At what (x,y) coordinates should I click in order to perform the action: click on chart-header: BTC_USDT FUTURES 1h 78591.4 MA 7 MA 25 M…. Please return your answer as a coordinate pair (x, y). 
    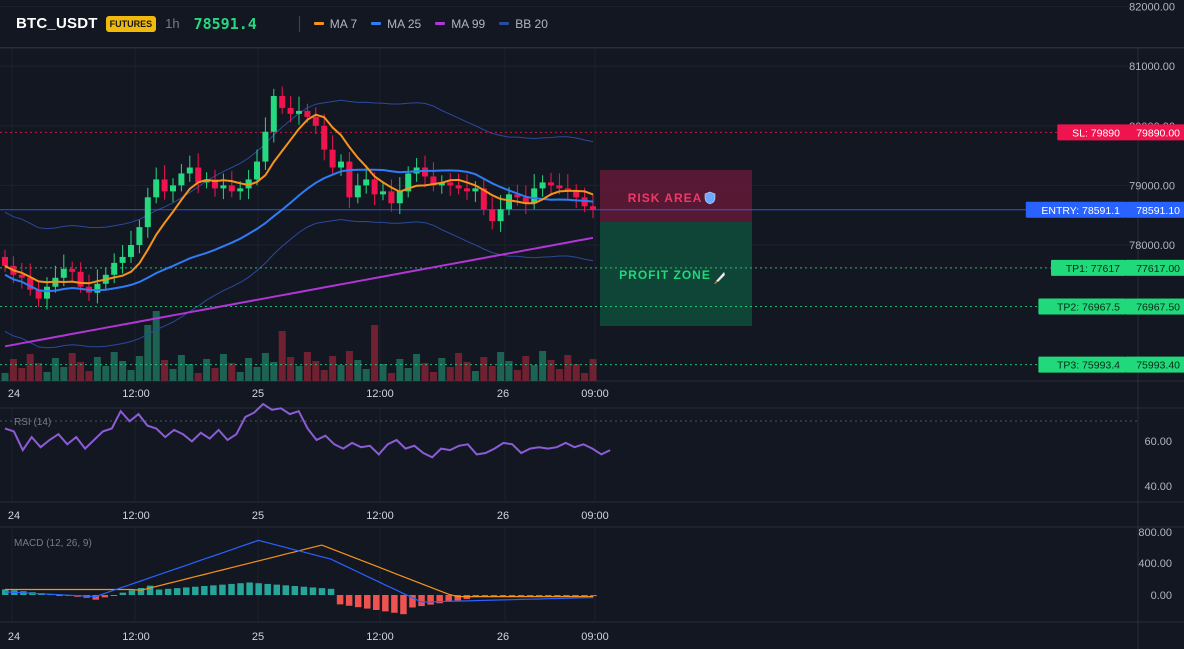
    Looking at the image, I should click on (592, 24).